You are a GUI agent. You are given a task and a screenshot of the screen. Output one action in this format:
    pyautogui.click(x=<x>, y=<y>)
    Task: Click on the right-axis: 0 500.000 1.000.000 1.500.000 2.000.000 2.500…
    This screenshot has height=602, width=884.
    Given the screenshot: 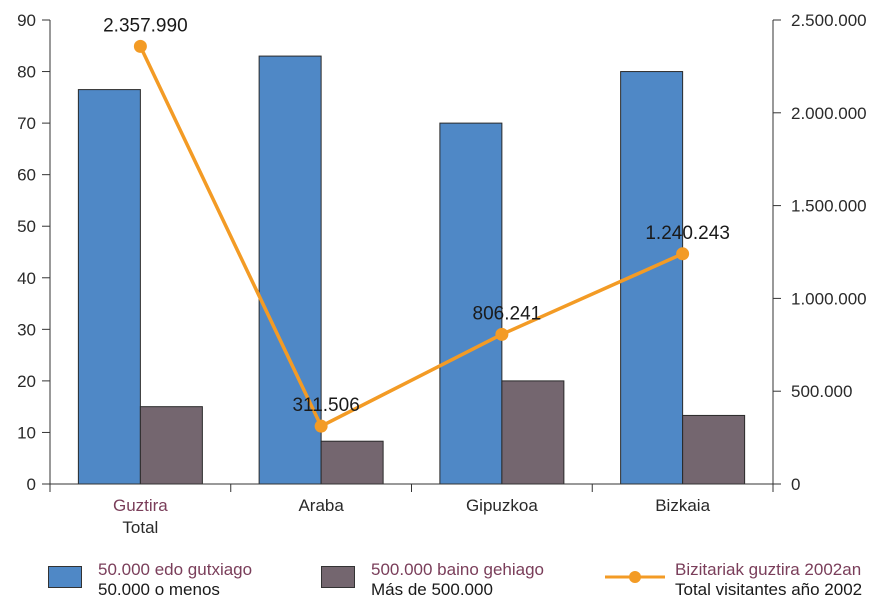 What is the action you would take?
    pyautogui.click(x=819, y=252)
    